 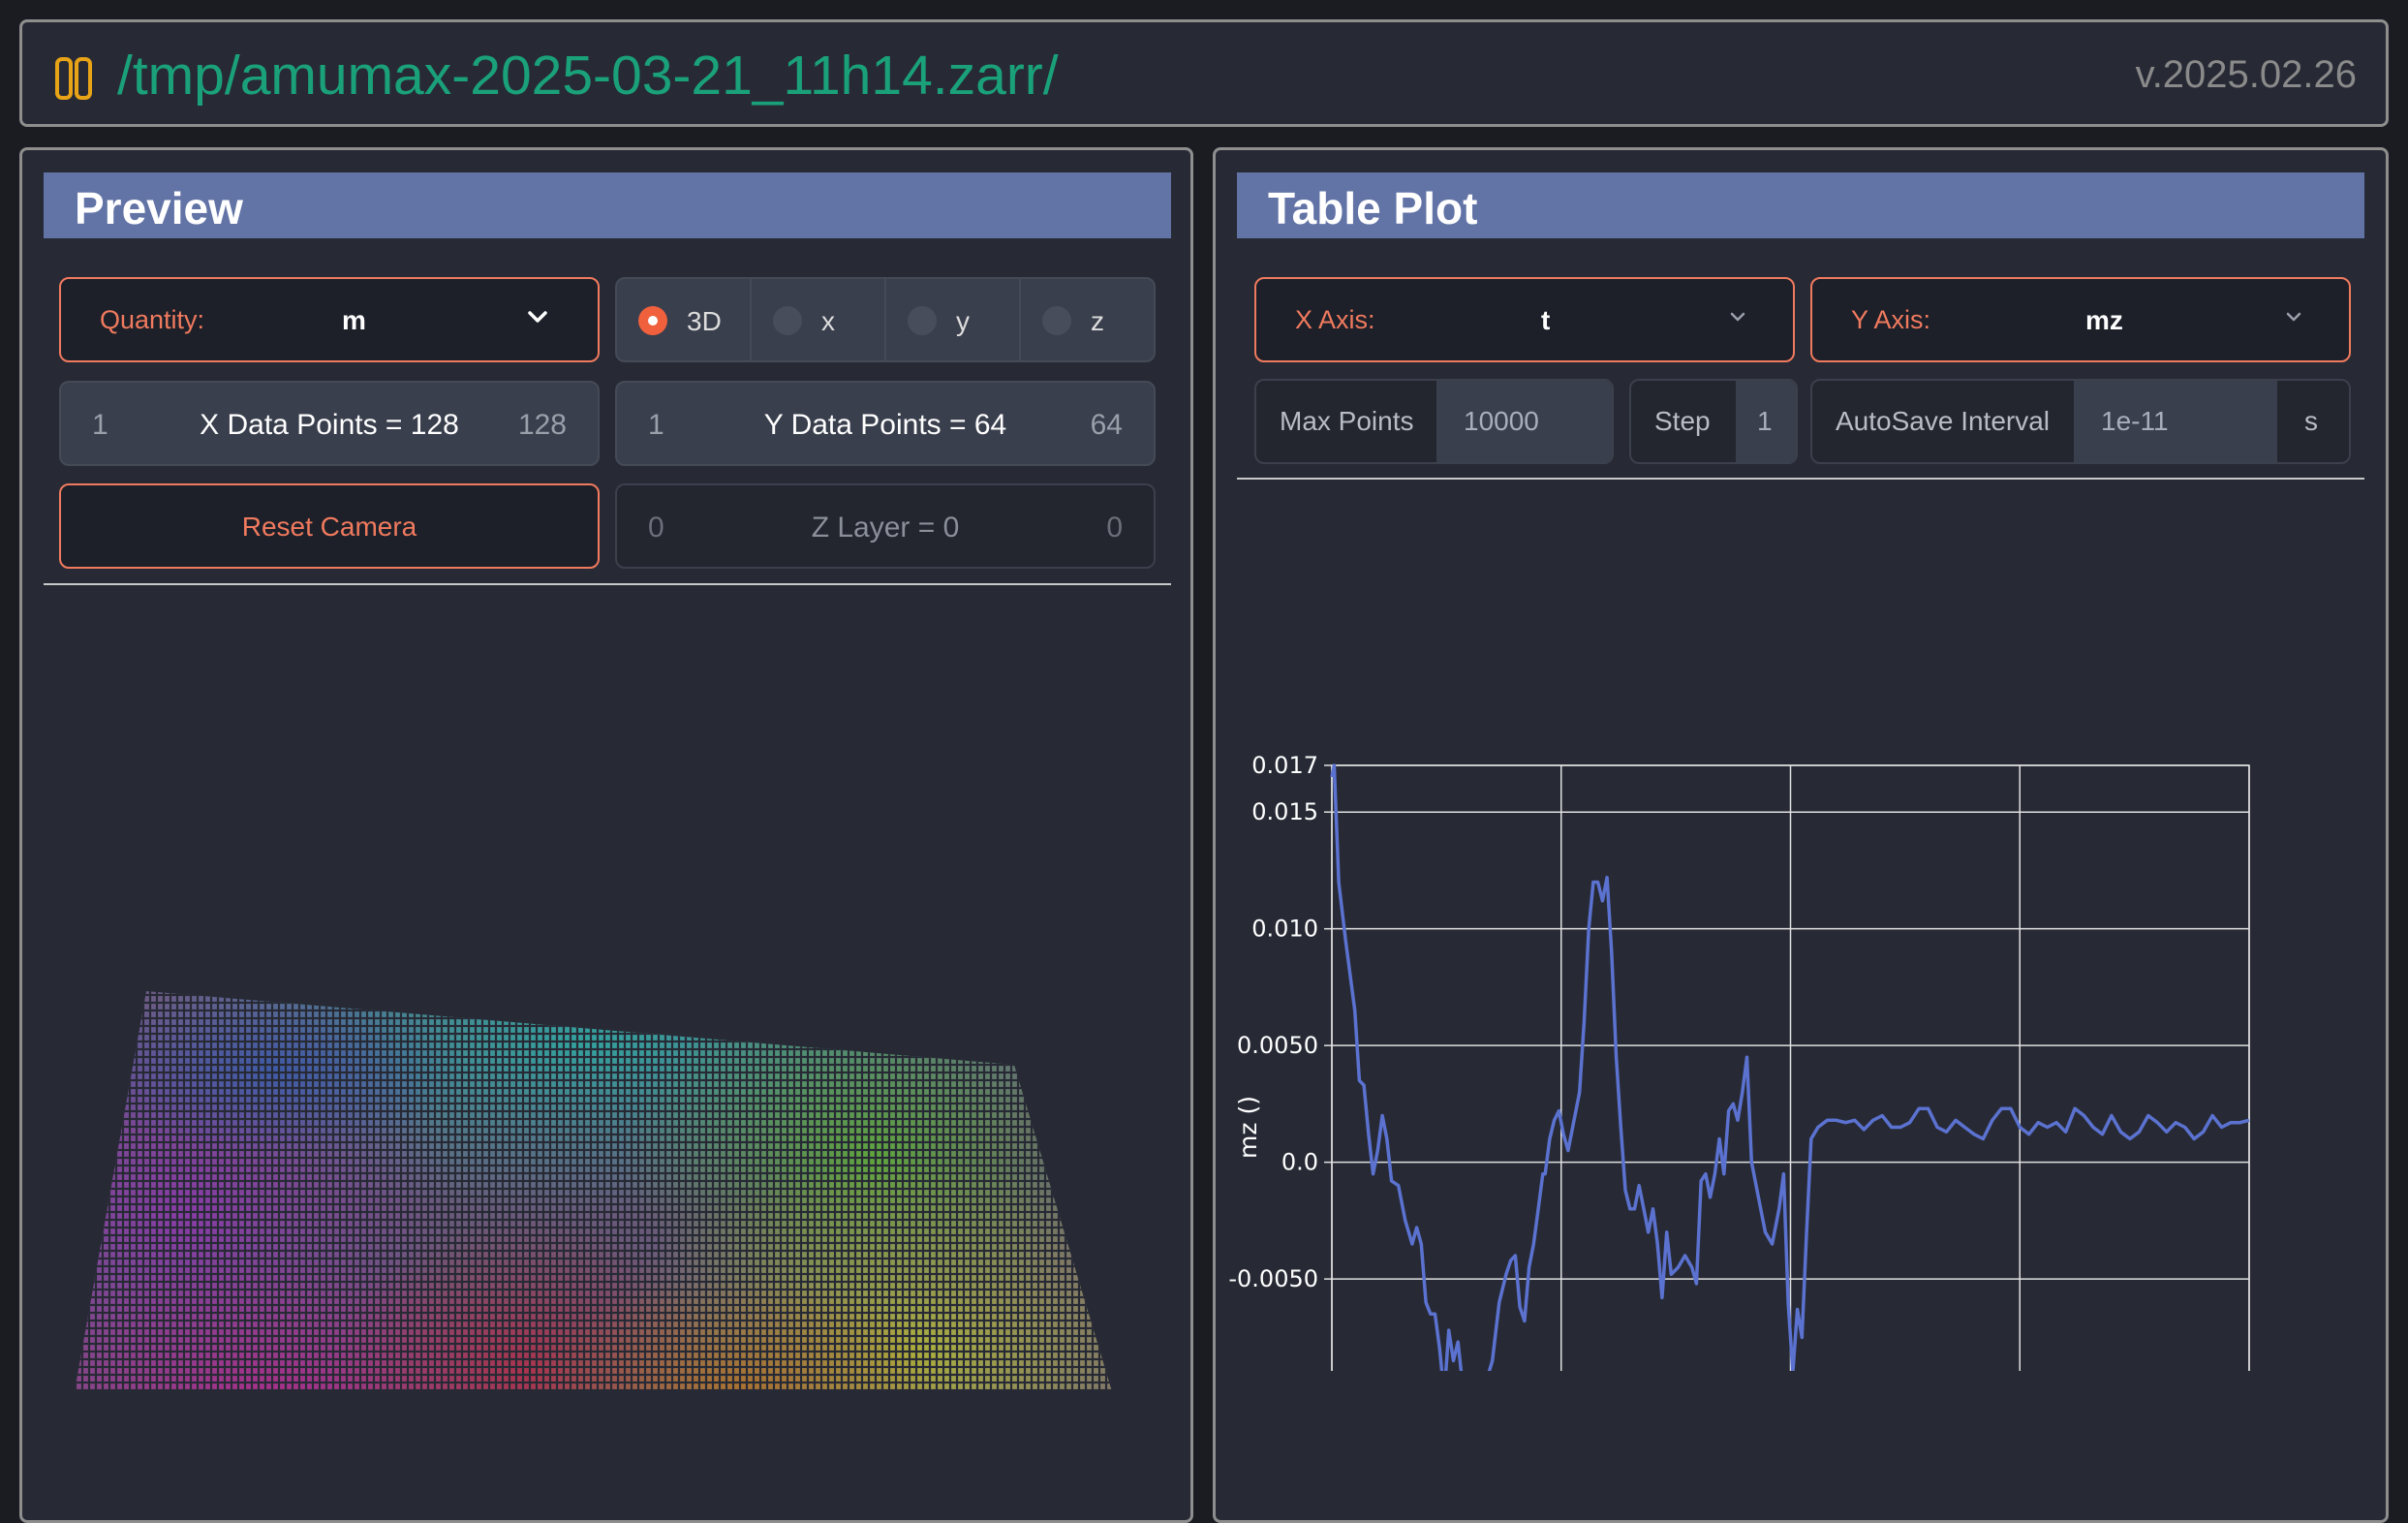 I want to click on preview-title-bar: Preview, so click(x=607, y=205).